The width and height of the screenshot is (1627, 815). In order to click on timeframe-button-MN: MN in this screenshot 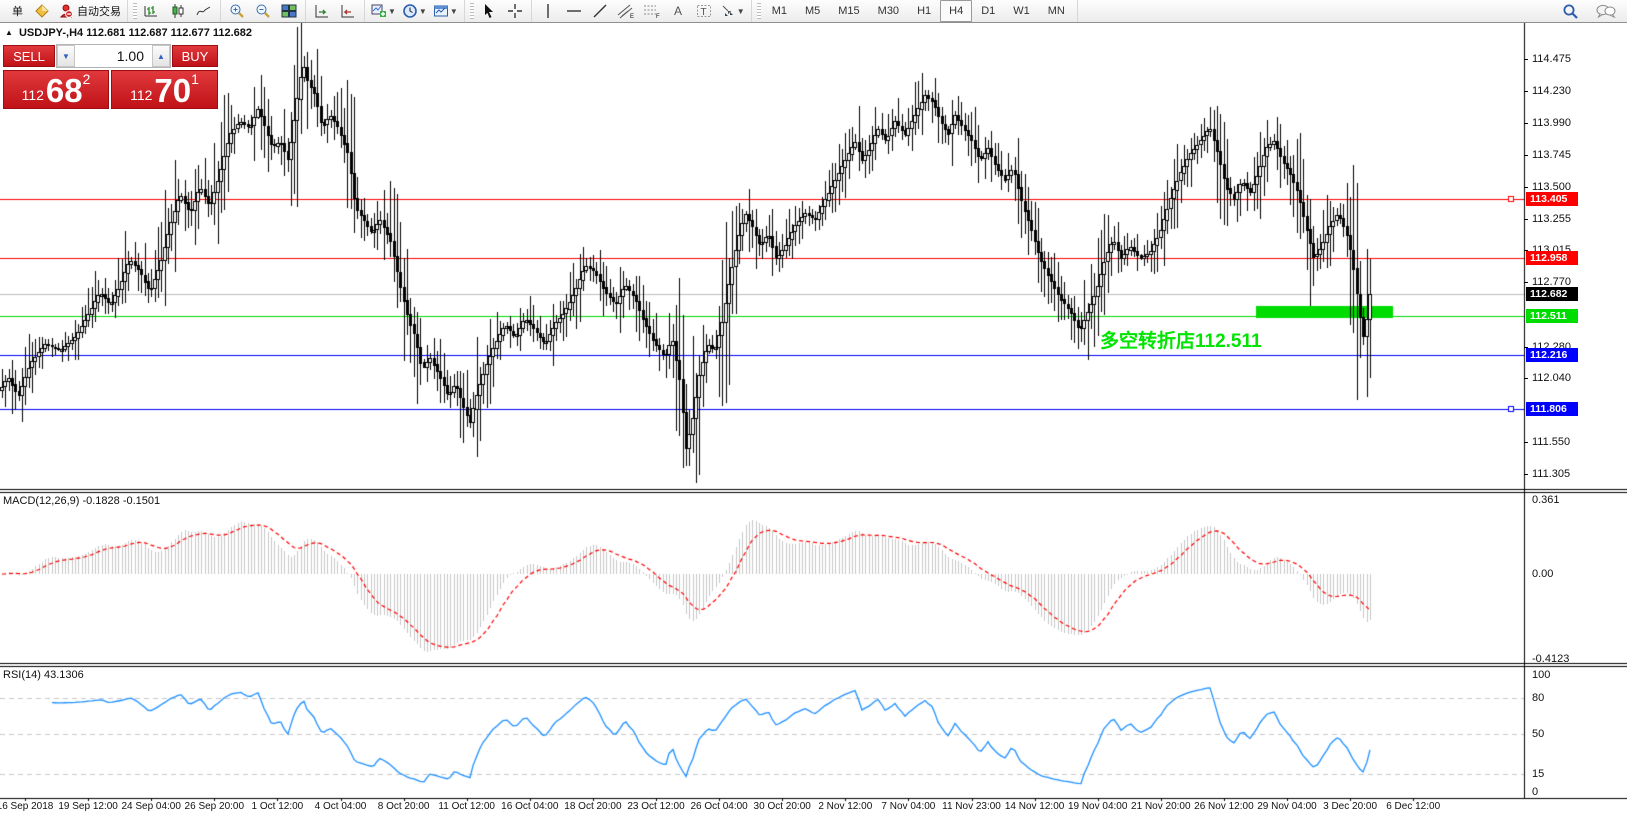, I will do `click(1056, 11)`.